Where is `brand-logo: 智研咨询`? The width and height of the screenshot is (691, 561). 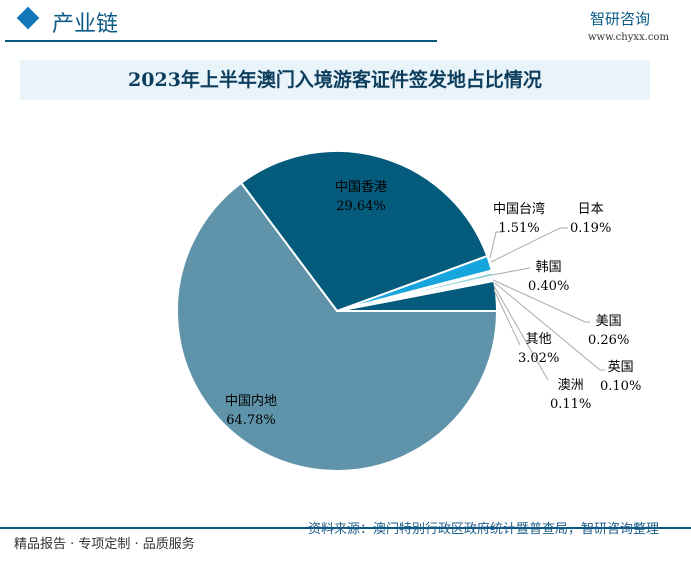 brand-logo: 智研咨询 is located at coordinates (620, 19).